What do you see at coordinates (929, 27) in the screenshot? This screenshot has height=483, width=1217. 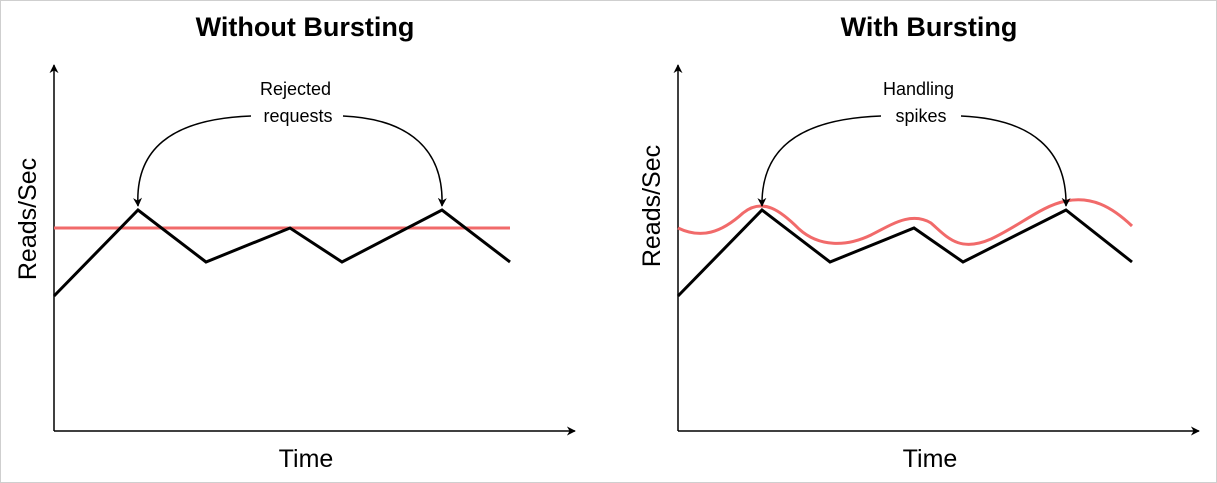 I see `panel-title: With Bursting` at bounding box center [929, 27].